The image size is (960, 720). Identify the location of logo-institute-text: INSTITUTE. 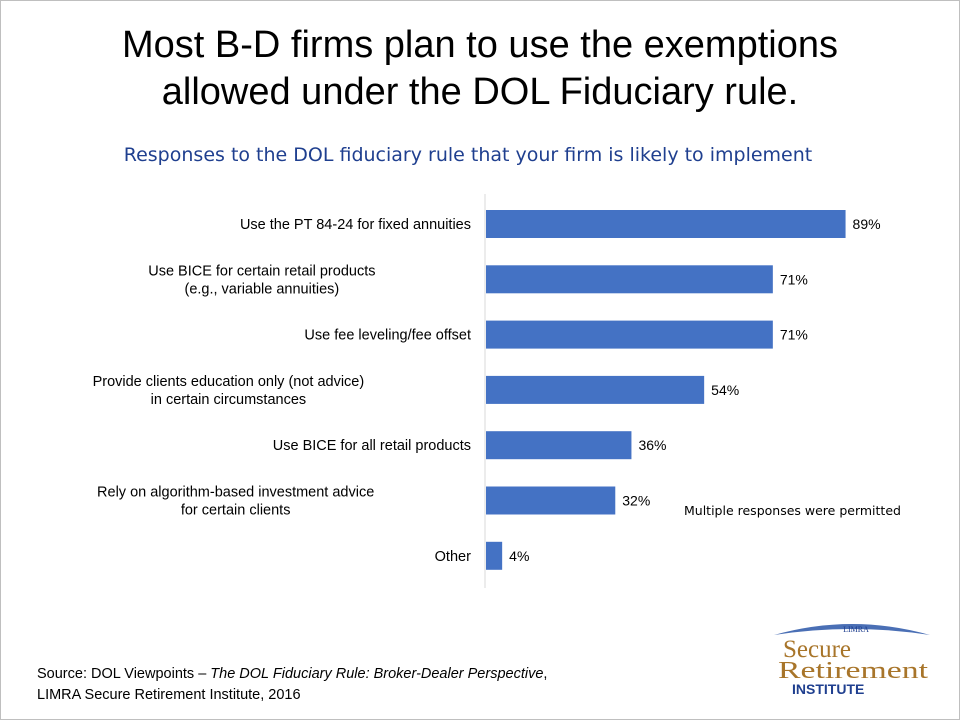
(828, 689).